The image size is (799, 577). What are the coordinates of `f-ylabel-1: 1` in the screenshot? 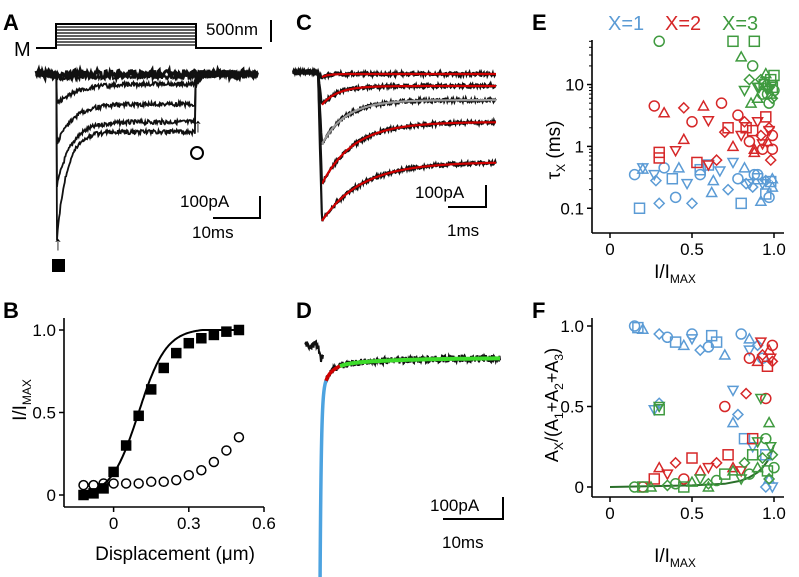 It's located at (559, 415).